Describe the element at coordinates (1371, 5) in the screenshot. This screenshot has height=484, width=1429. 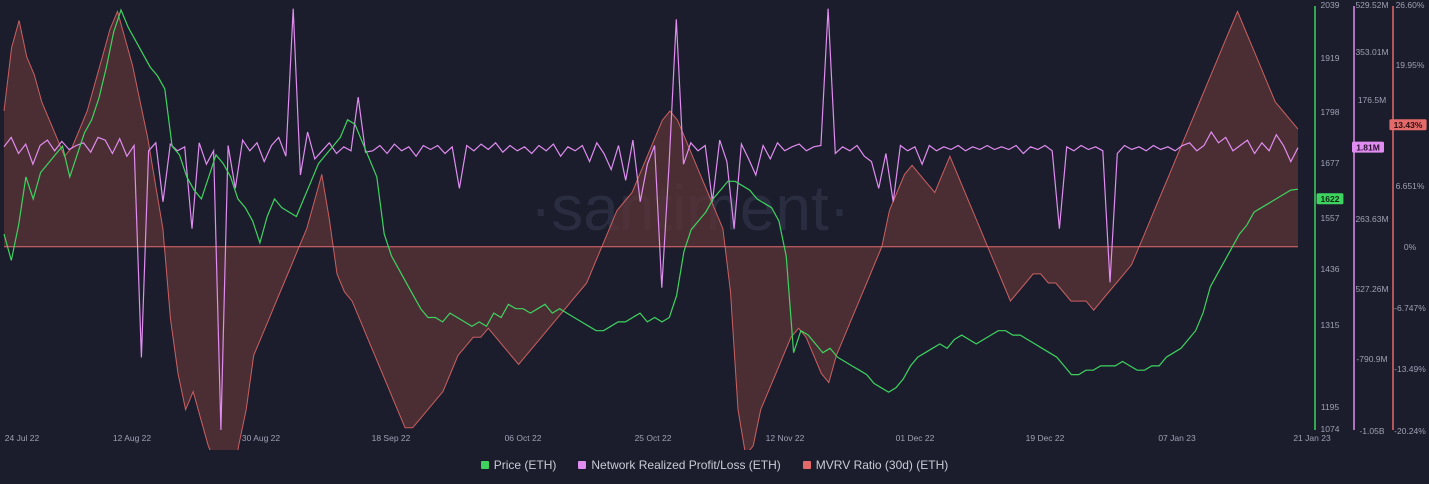
I see `profit-loss-tick-label: 529.52M` at that location.